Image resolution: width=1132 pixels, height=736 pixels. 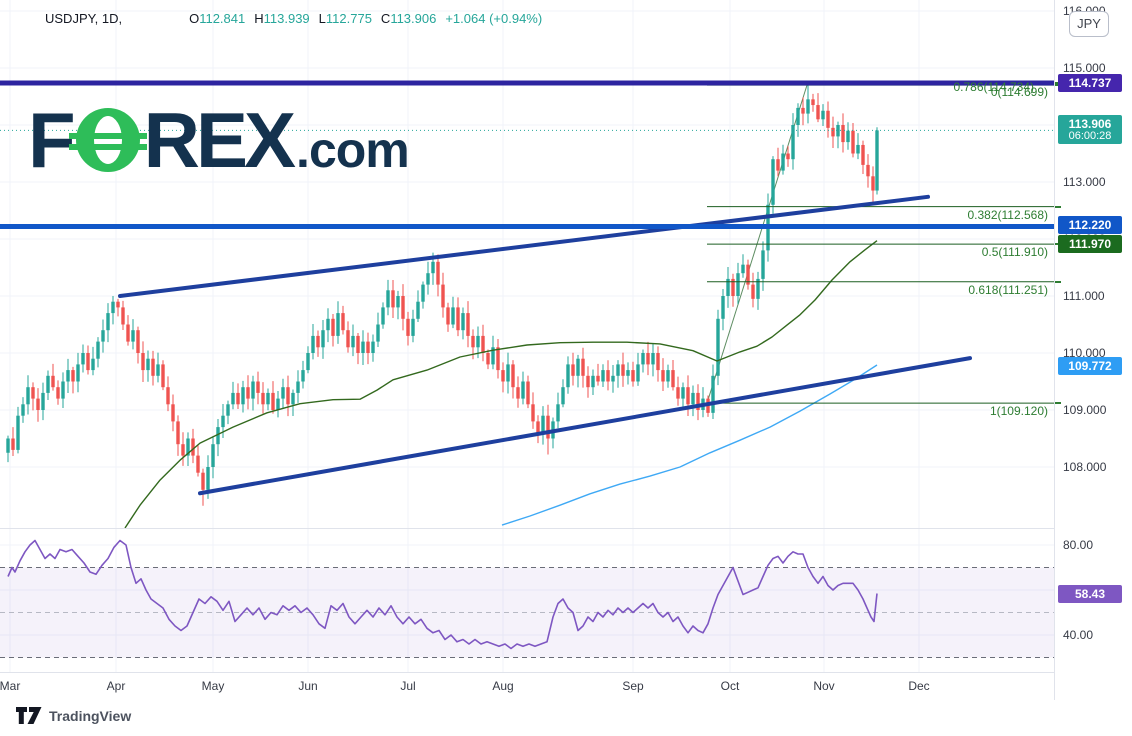 I want to click on ohlc-key: C, so click(x=385, y=18).